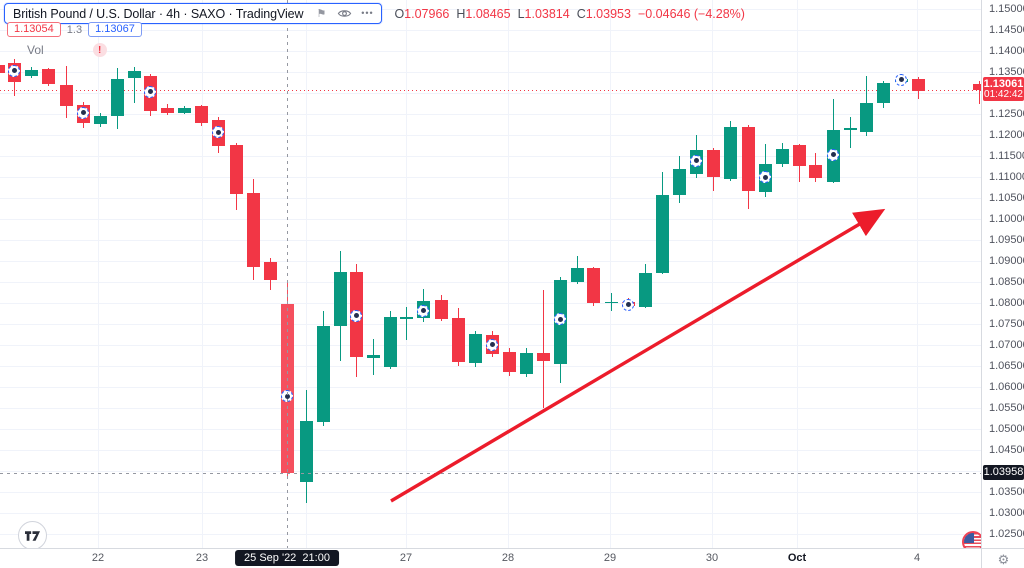  I want to click on price-tick-label: 1.07000, so click(1006, 345).